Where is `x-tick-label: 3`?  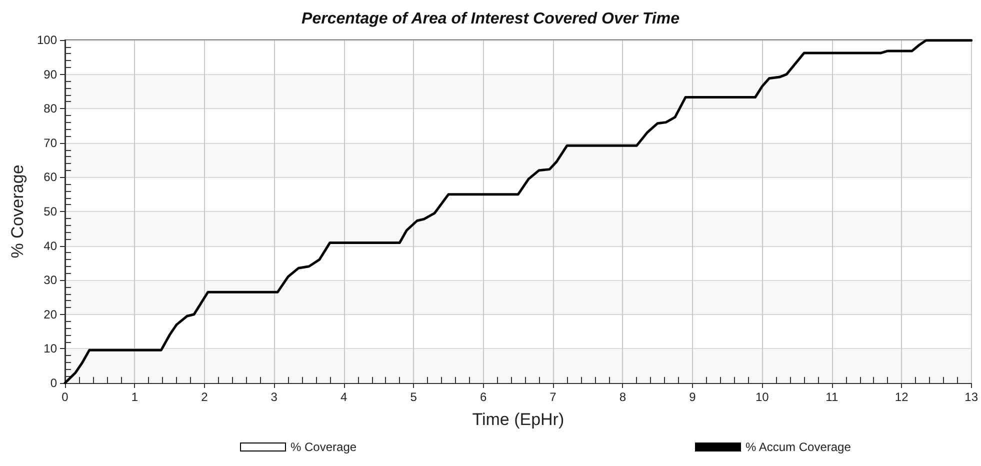
x-tick-label: 3 is located at coordinates (274, 397).